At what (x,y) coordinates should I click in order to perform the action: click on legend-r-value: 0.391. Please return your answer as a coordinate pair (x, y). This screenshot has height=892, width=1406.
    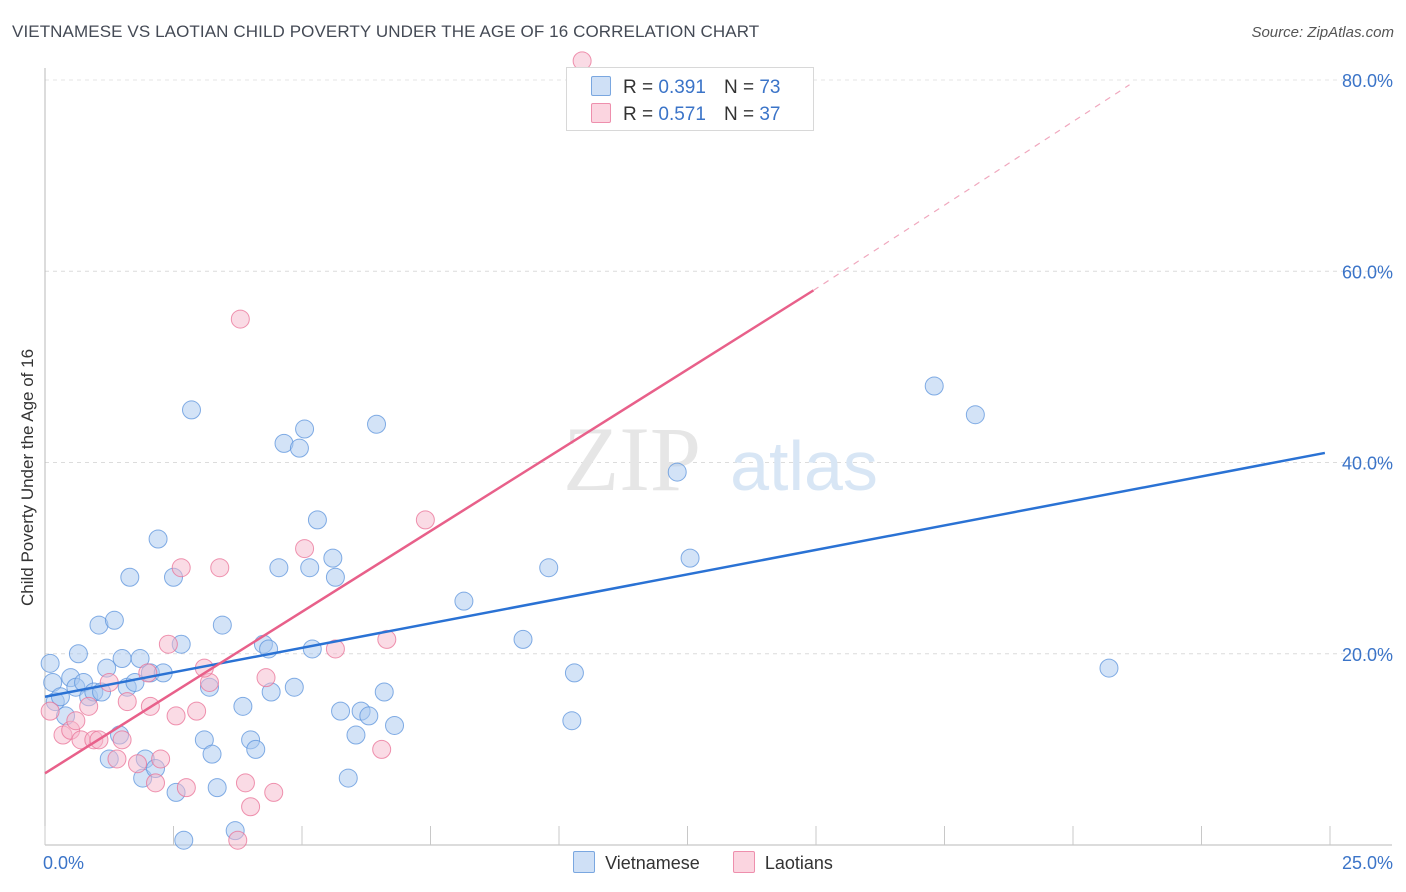
    Looking at the image, I should click on (682, 87).